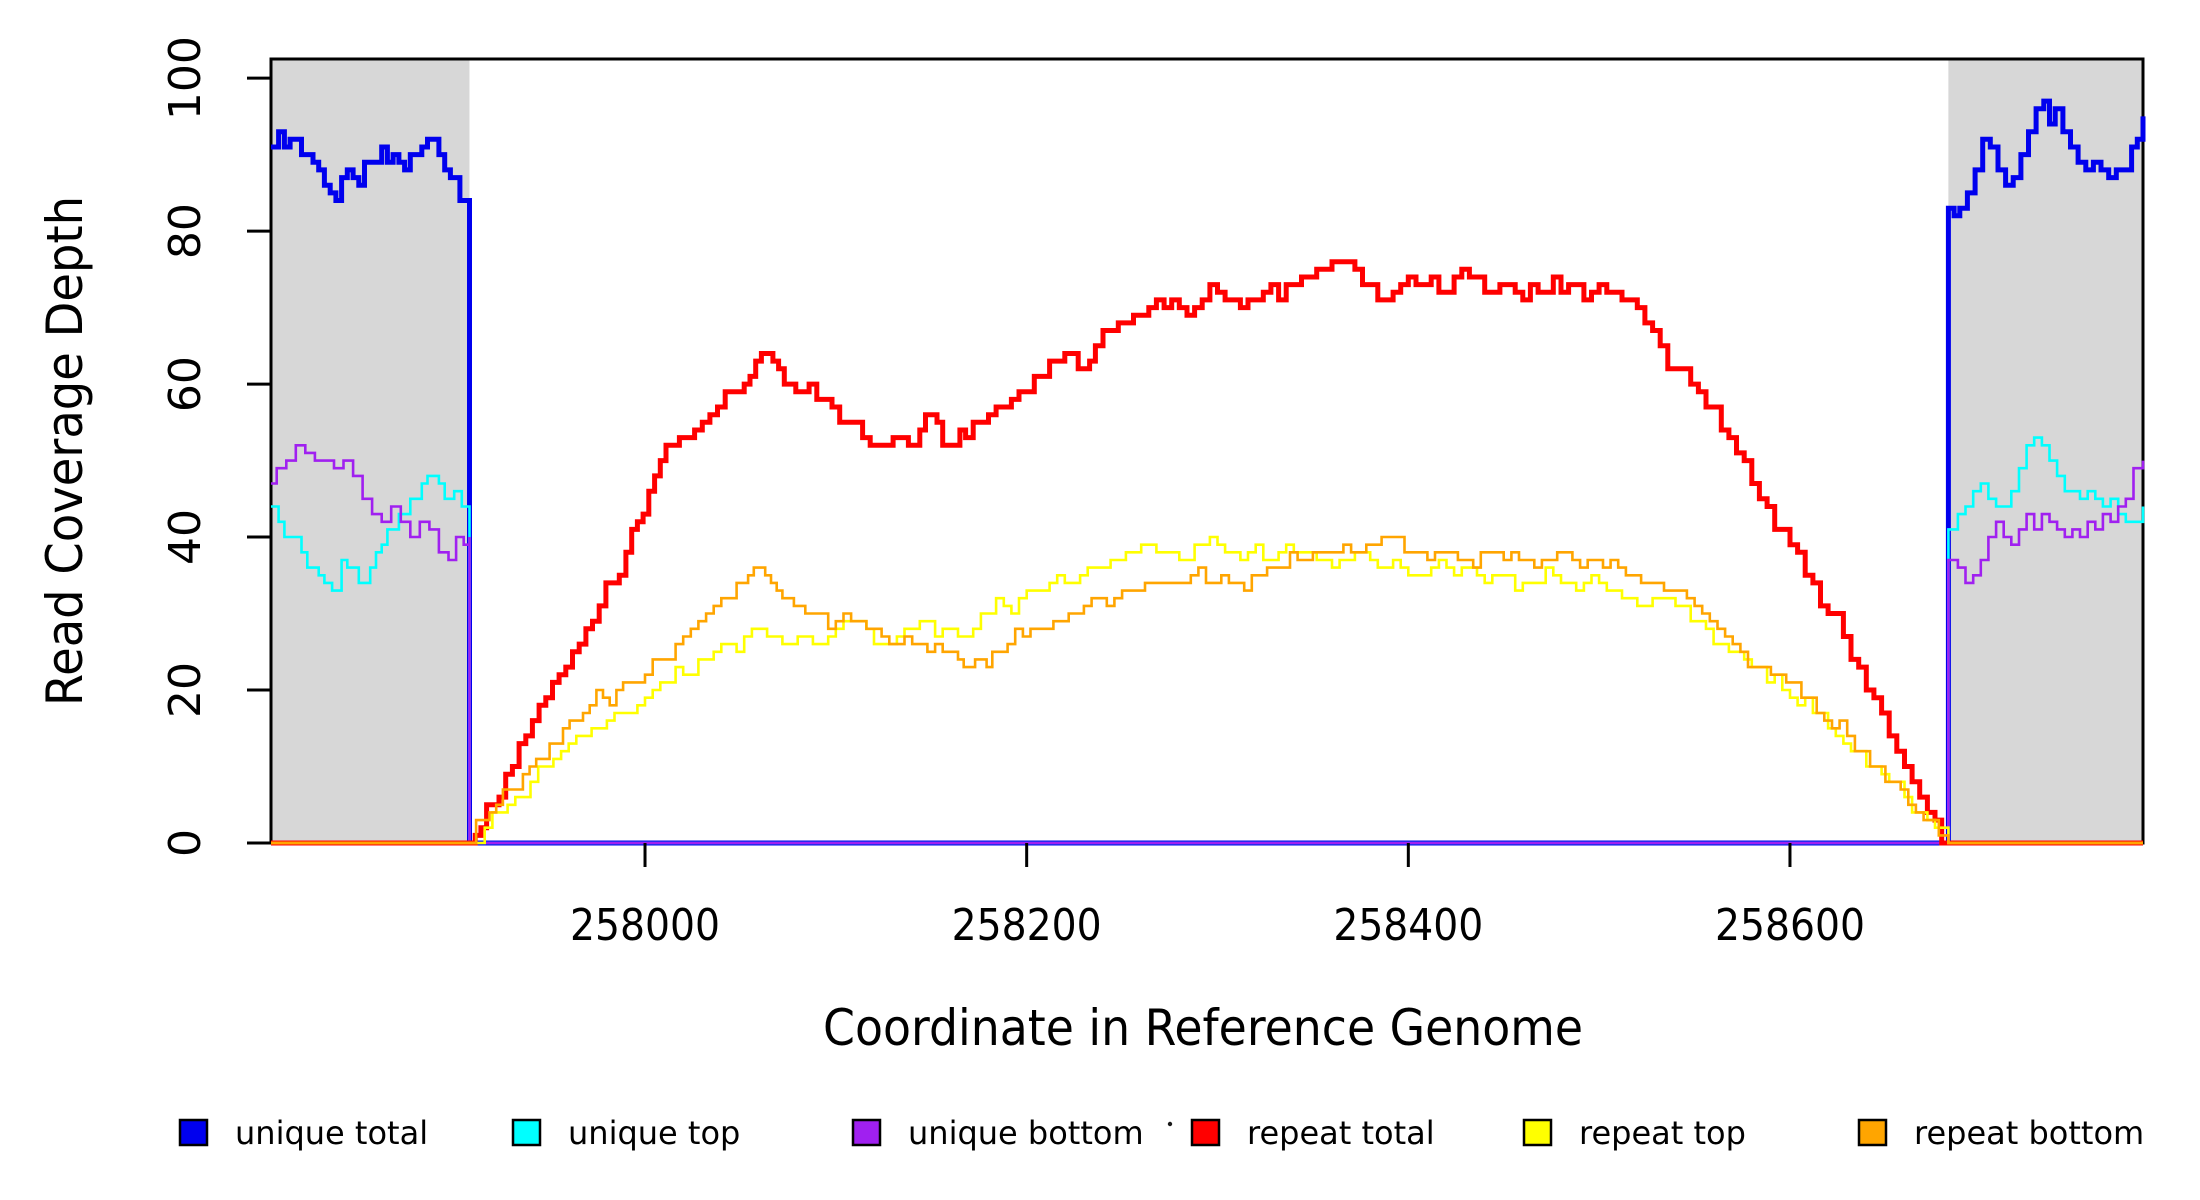  Describe the element at coordinates (645, 925) in the screenshot. I see `x-tick-label: 258000` at that location.